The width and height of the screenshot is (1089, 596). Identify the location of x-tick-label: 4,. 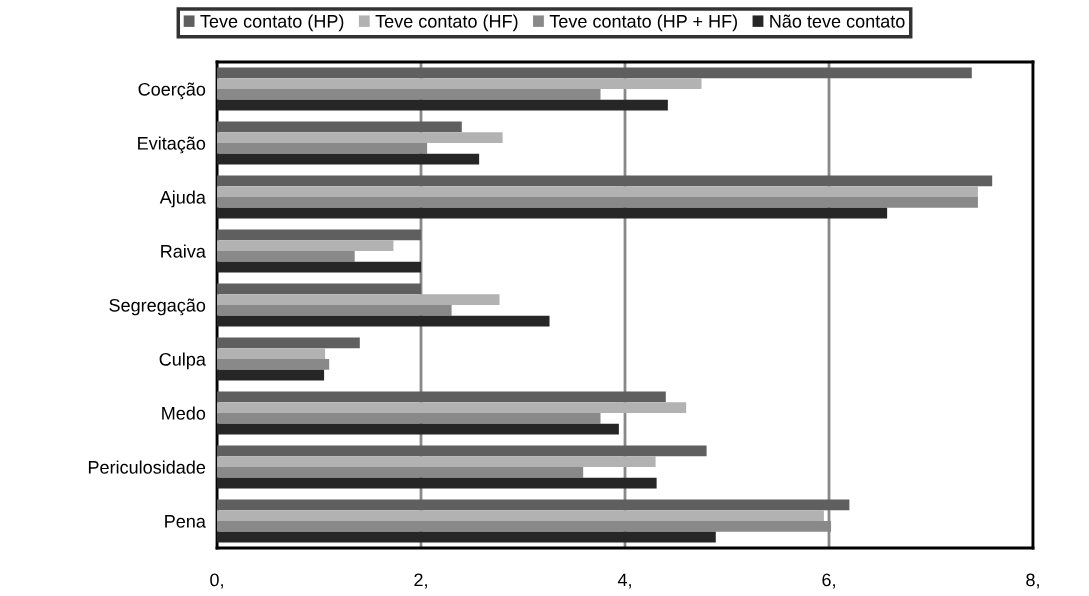
(624, 581).